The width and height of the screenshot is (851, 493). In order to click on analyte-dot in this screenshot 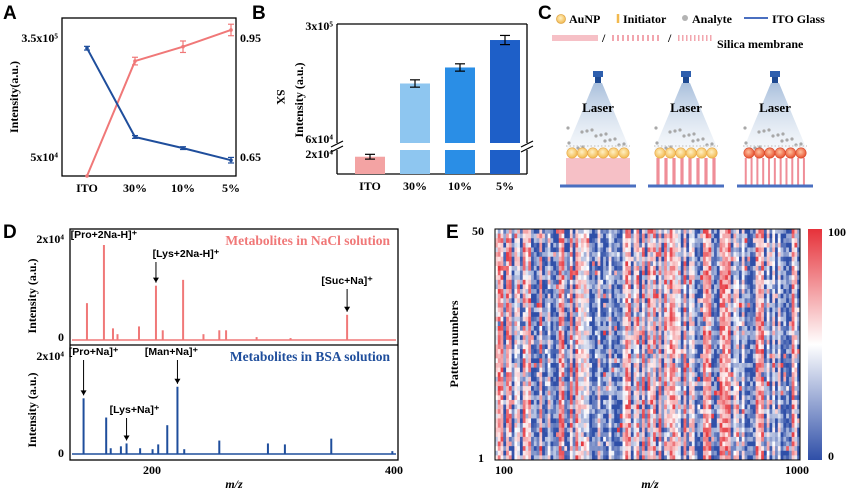, I will do `click(782, 141)`.